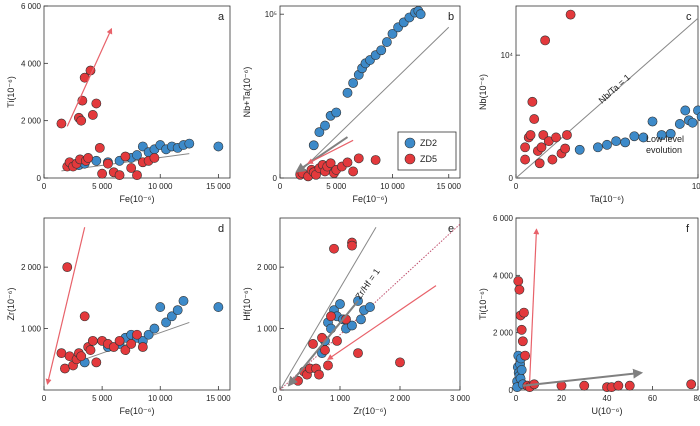  Describe the element at coordinates (483, 304) in the screenshot. I see `y-axis-label-f: Ti(10⁻⁶)` at that location.